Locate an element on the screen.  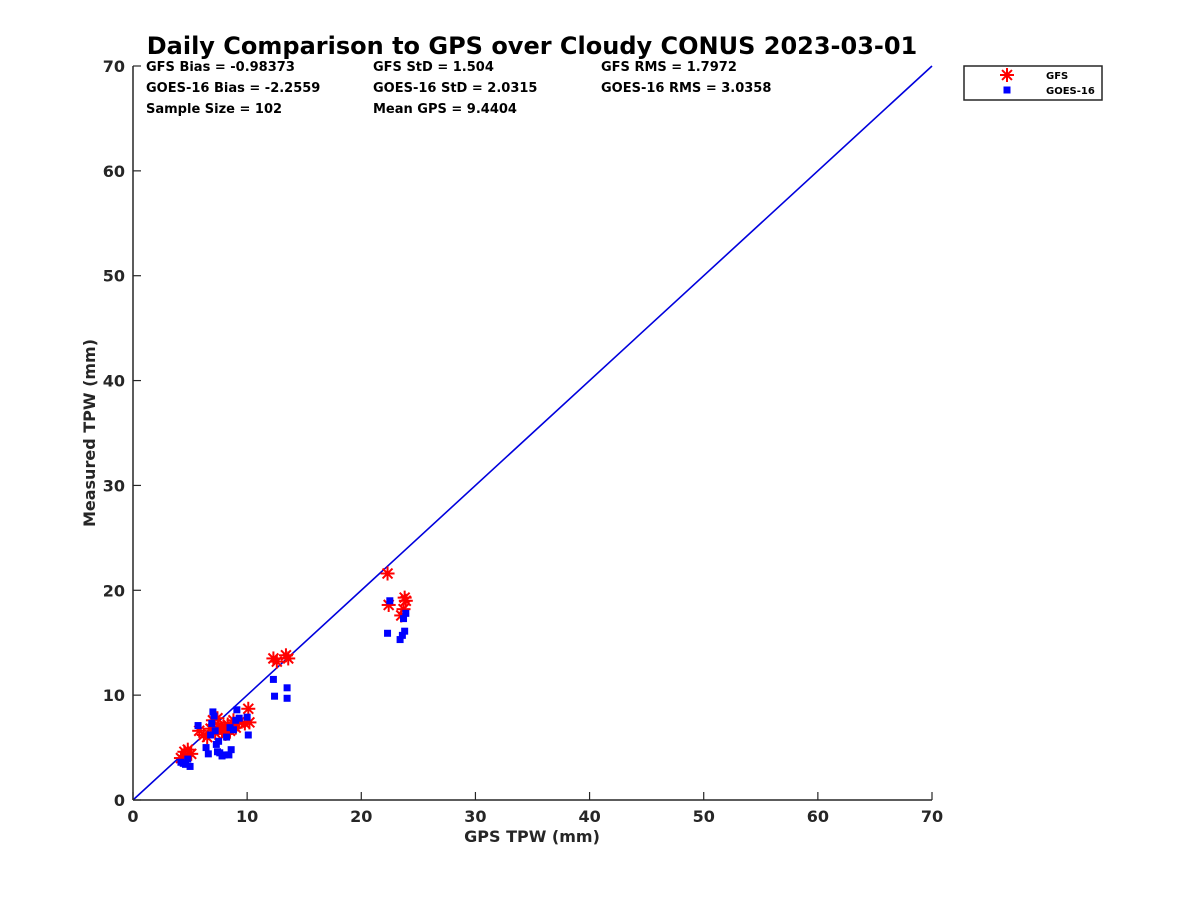
stat-gfs-bias: GFS Bias = -0.98373 is located at coordinates (220, 67).